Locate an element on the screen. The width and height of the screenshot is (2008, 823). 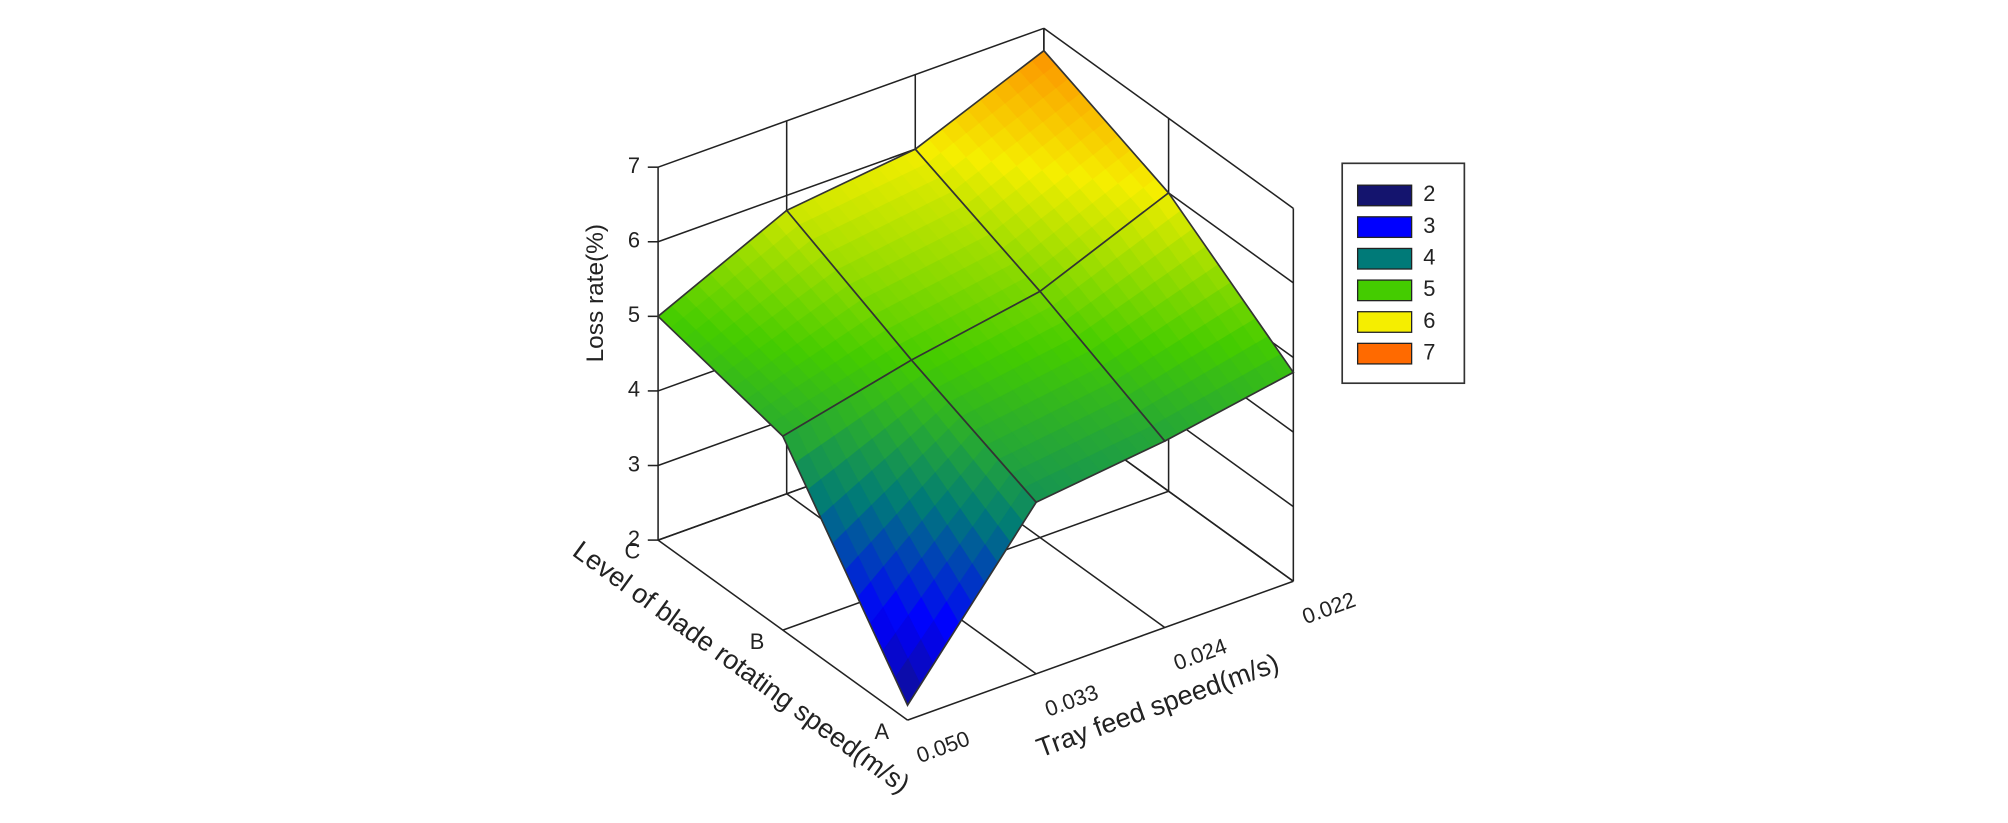
legend-label: 2 is located at coordinates (1429, 193).